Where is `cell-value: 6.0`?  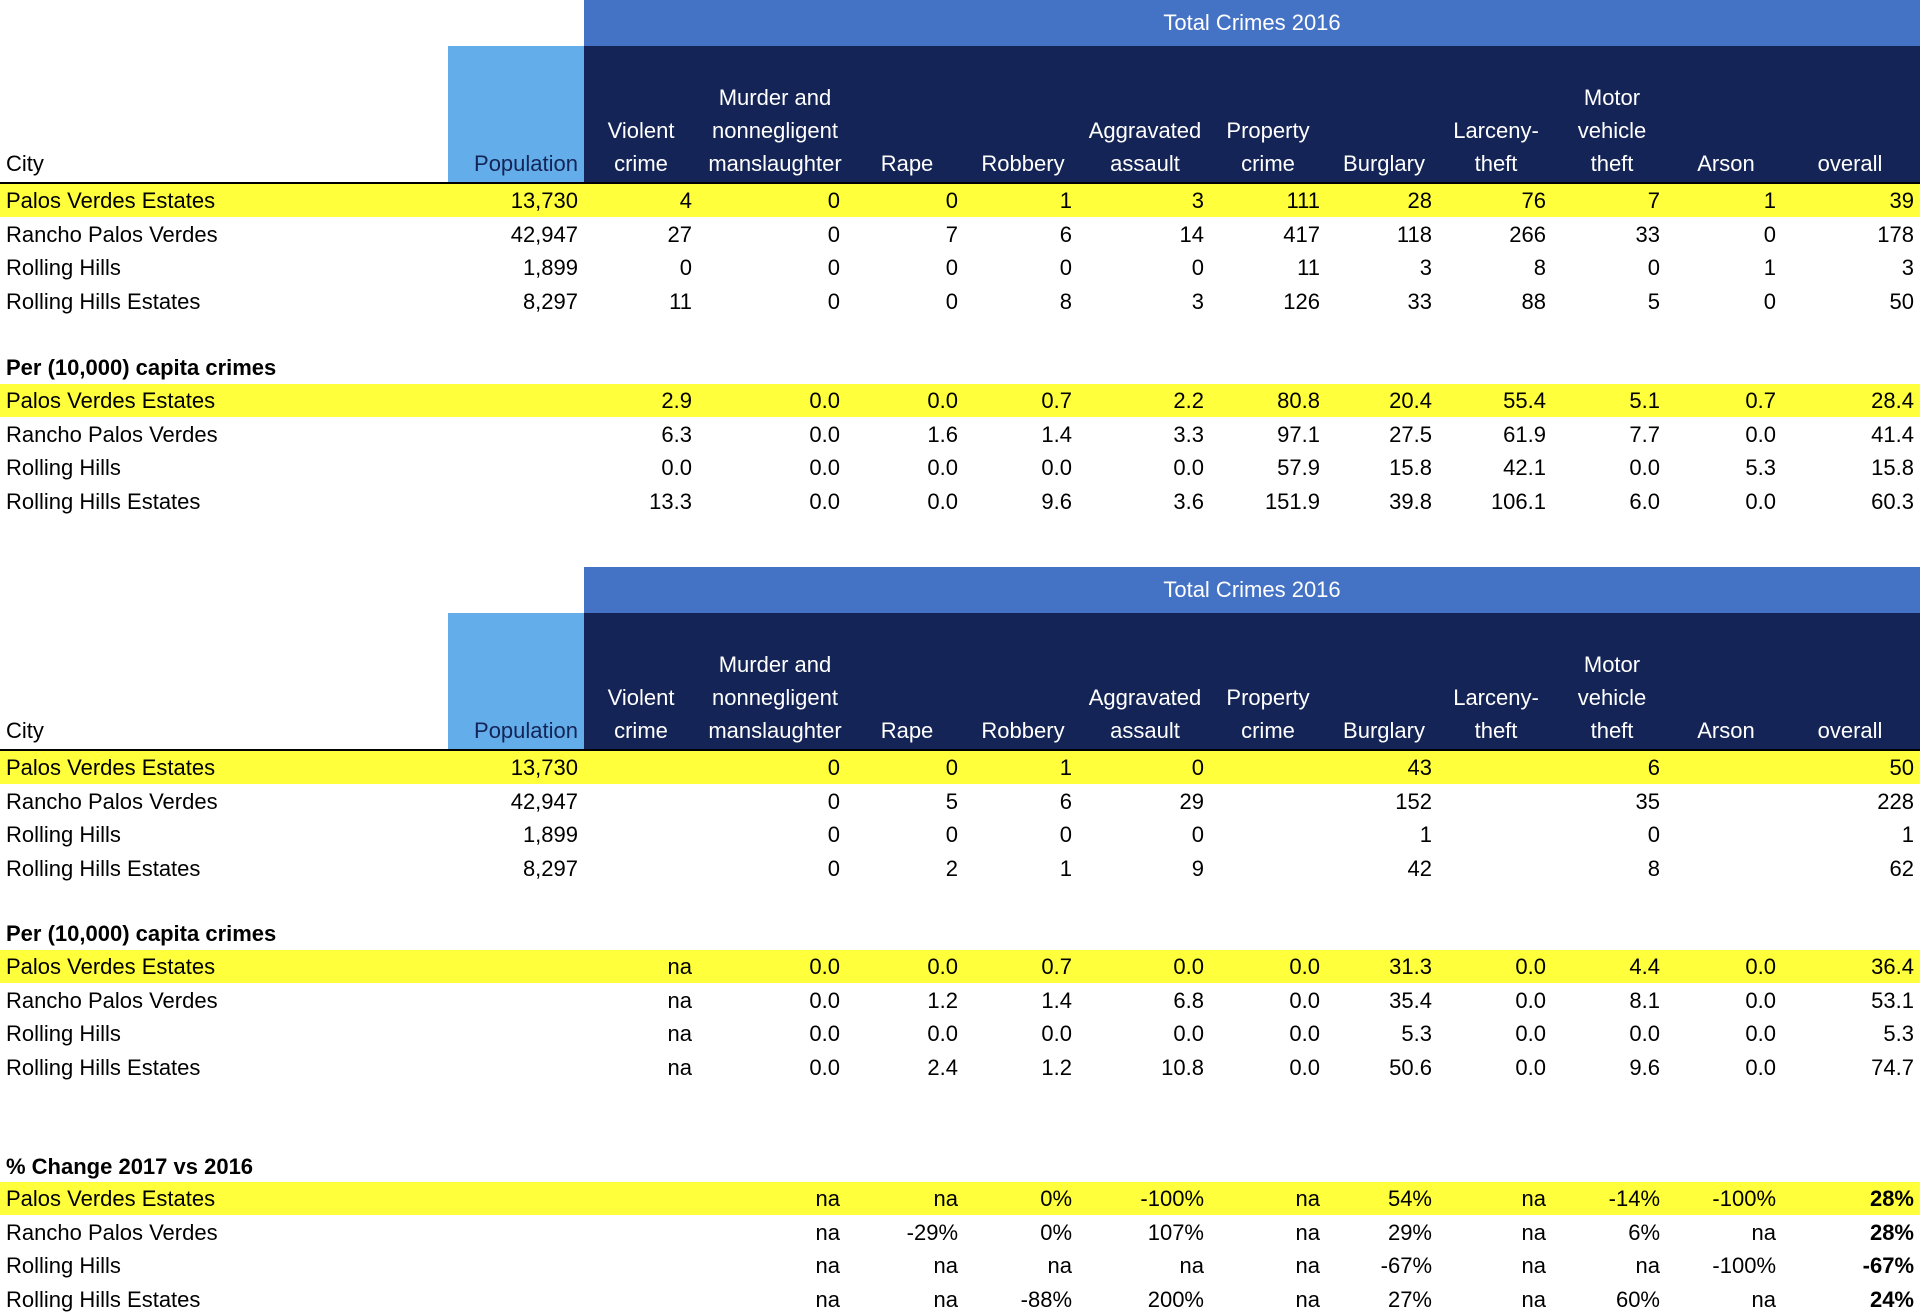 cell-value: 6.0 is located at coordinates (1644, 501).